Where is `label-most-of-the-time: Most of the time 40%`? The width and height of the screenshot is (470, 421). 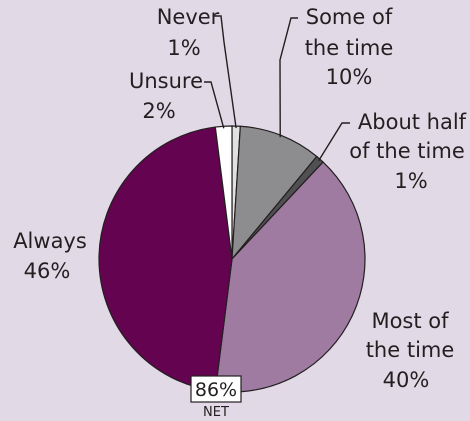 label-most-of-the-time: Most of the time 40% is located at coordinates (410, 350).